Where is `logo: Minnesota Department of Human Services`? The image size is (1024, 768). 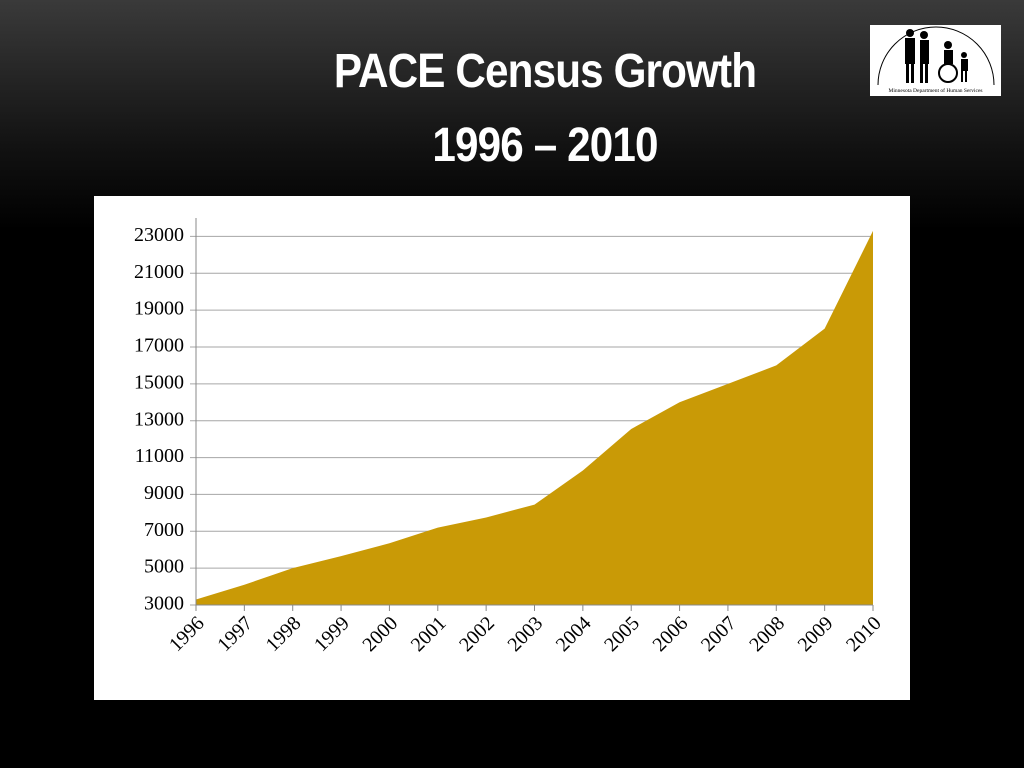 logo: Minnesota Department of Human Services is located at coordinates (935, 60).